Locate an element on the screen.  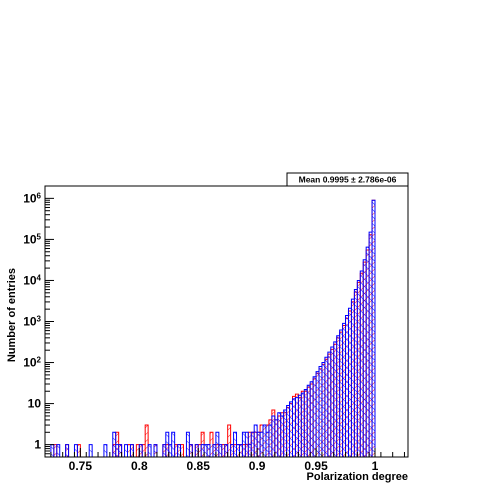
stats-text: Mean 0.9995 ± 2.786e-06 is located at coordinates (348, 180).